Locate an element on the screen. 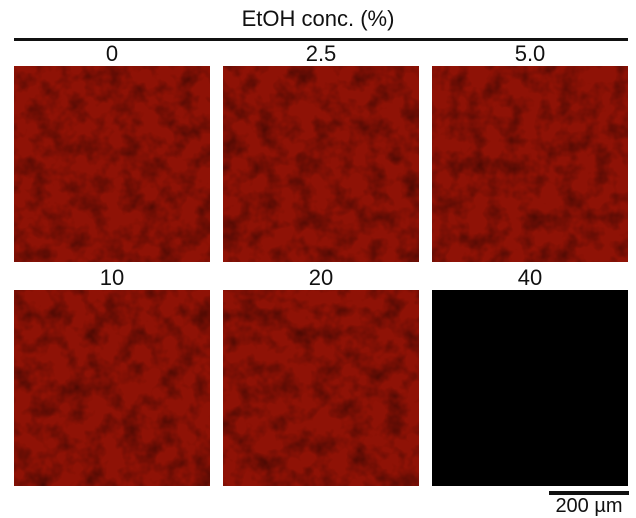  panel-label-5: 40 is located at coordinates (530, 277).